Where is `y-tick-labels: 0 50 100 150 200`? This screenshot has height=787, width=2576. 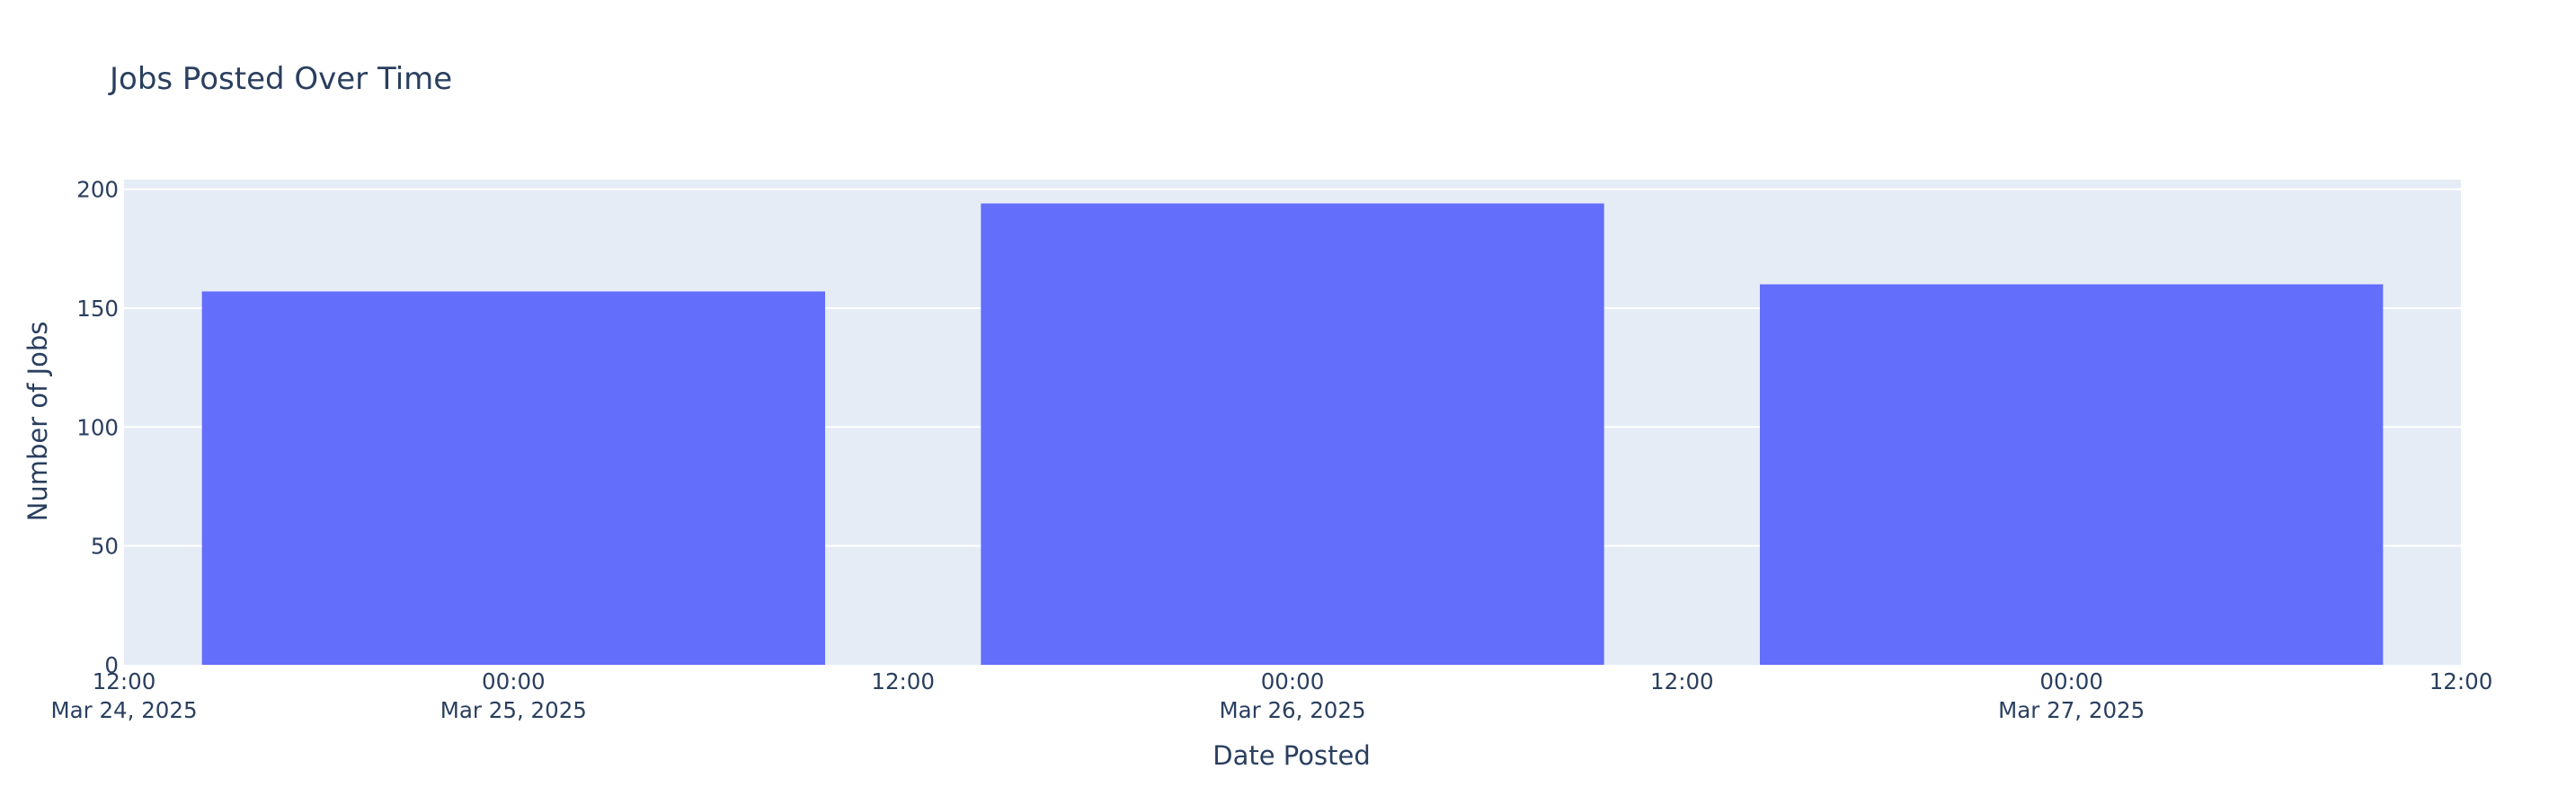 y-tick-labels: 0 50 100 150 200 is located at coordinates (97, 427).